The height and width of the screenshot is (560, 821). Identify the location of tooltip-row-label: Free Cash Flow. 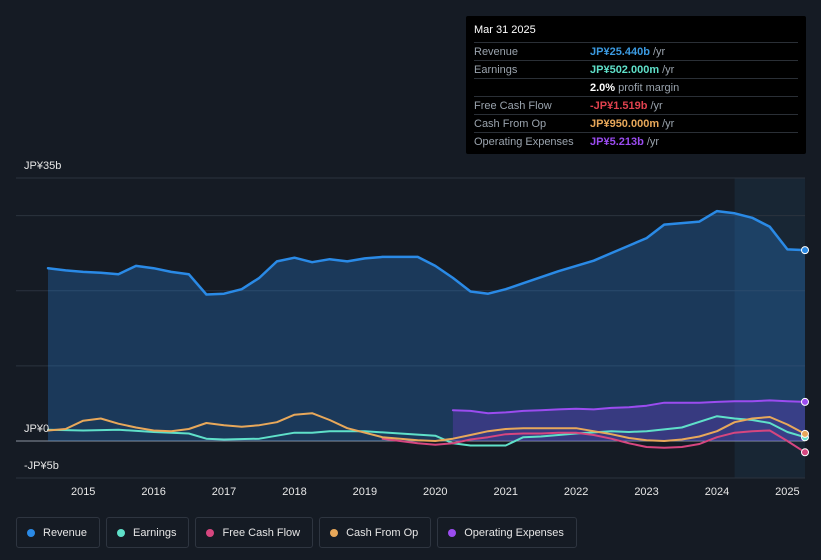
(513, 105).